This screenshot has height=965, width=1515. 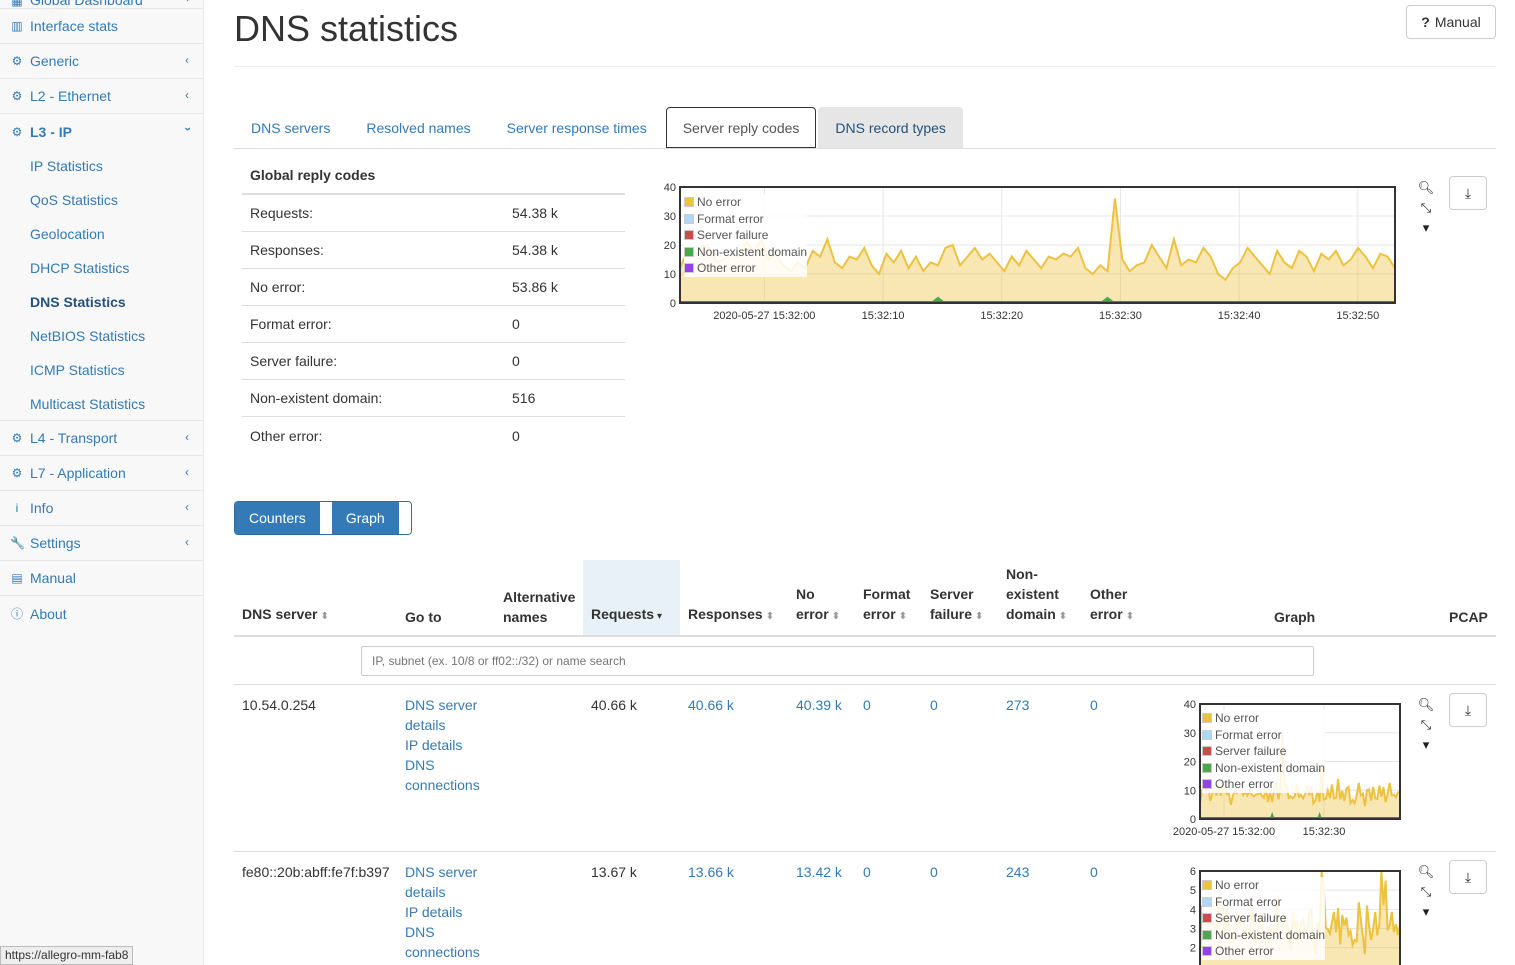 What do you see at coordinates (365, 518) in the screenshot?
I see `graph-button: Graph` at bounding box center [365, 518].